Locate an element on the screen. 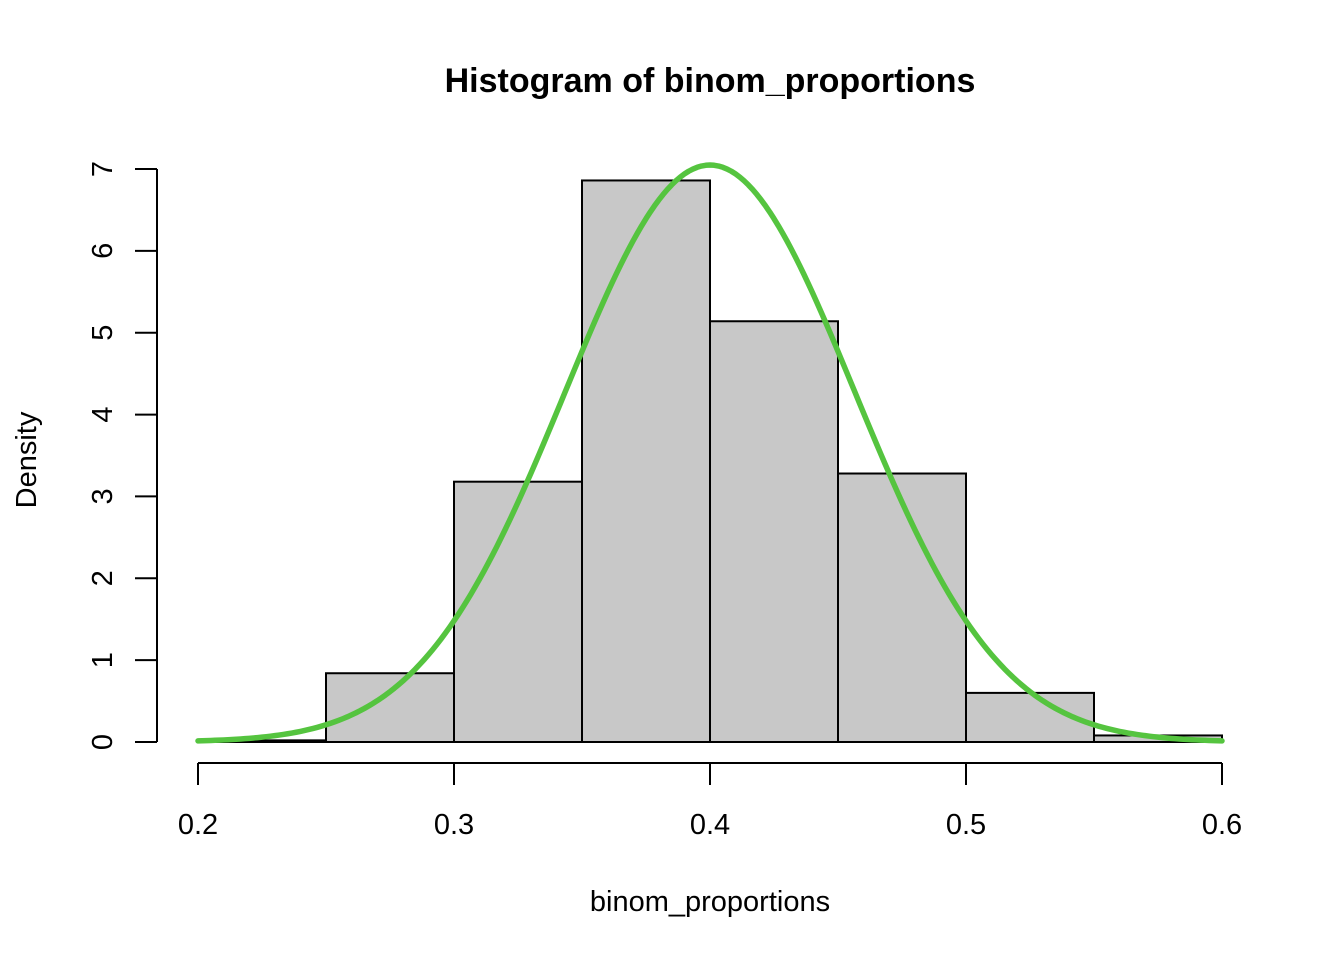 The image size is (1344, 960). chart-title: Histogram of binom_proportions is located at coordinates (710, 81).